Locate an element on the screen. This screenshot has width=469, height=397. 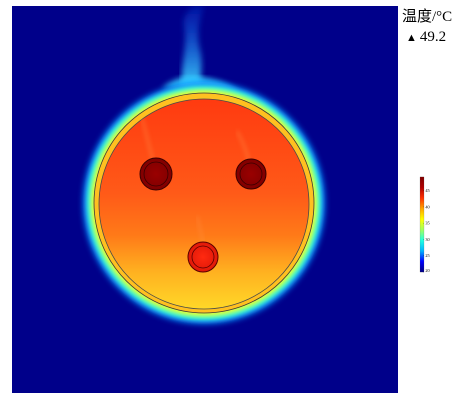
colorbar-gradient is located at coordinates (422, 224).